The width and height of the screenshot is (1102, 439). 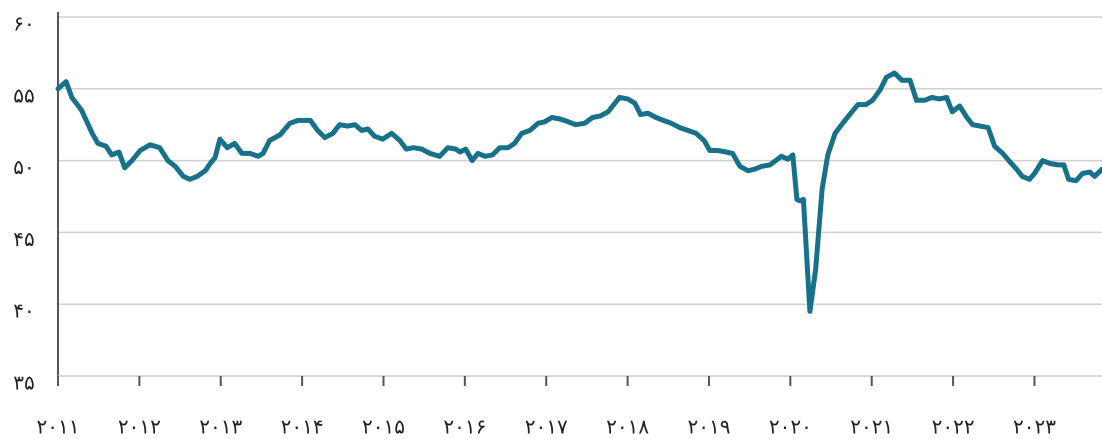 What do you see at coordinates (1034, 427) in the screenshot?
I see `x-tick-label: ۲۰۲۳` at bounding box center [1034, 427].